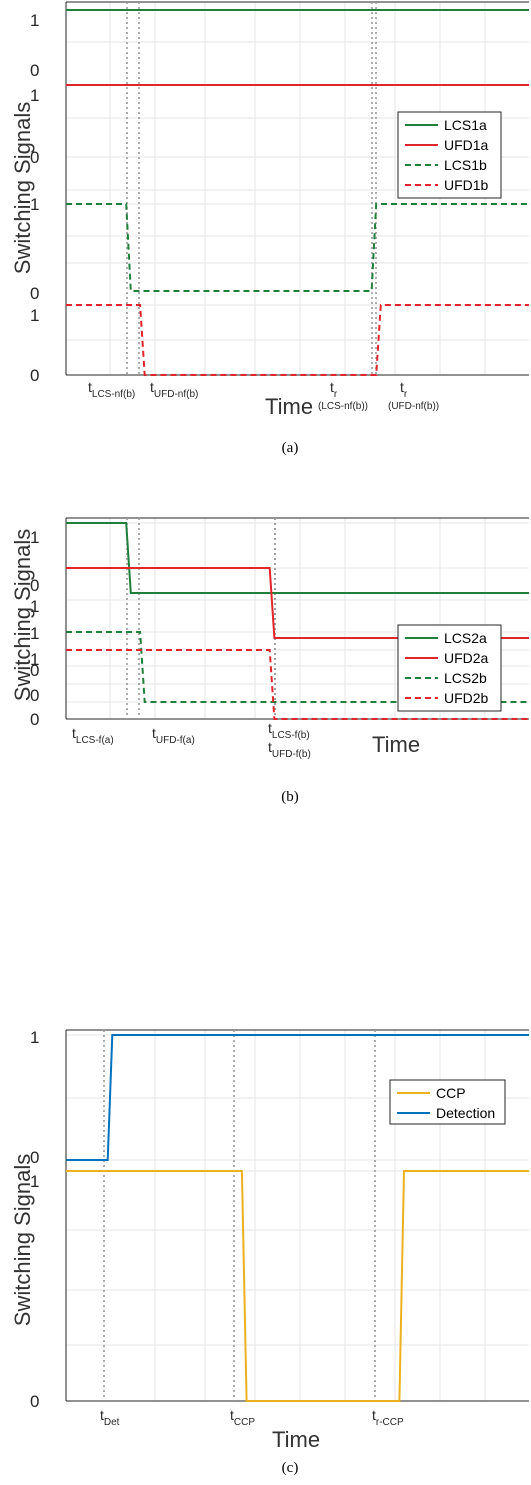  Describe the element at coordinates (451, 1093) in the screenshot. I see `legend-entry: CCP` at that location.